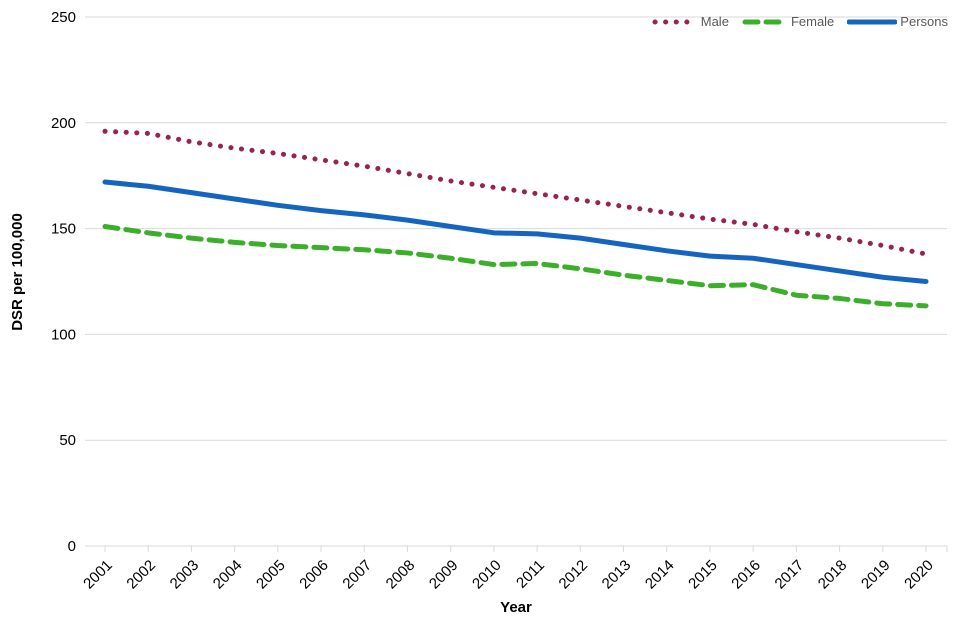  What do you see at coordinates (357, 575) in the screenshot?
I see `x-tick-label: 2007` at bounding box center [357, 575].